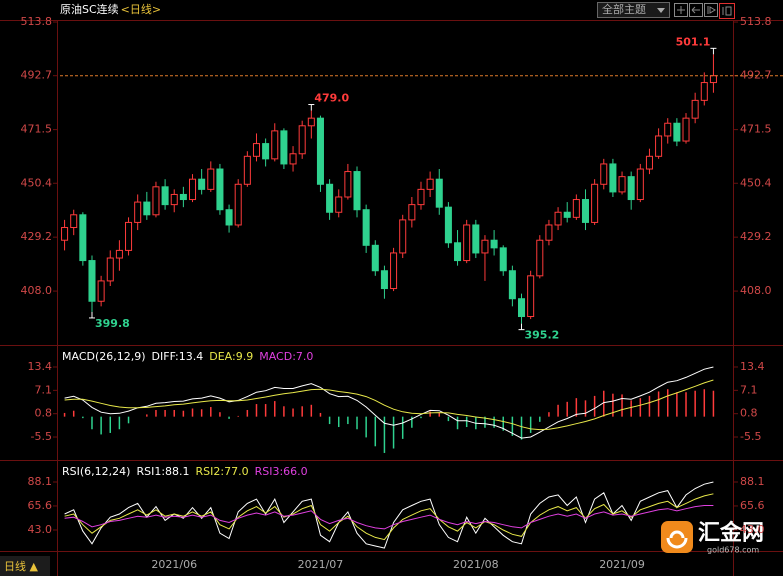 This screenshot has width=783, height=576. What do you see at coordinates (37, 21) in the screenshot?
I see `y-tick-label: 513.8` at bounding box center [37, 21].